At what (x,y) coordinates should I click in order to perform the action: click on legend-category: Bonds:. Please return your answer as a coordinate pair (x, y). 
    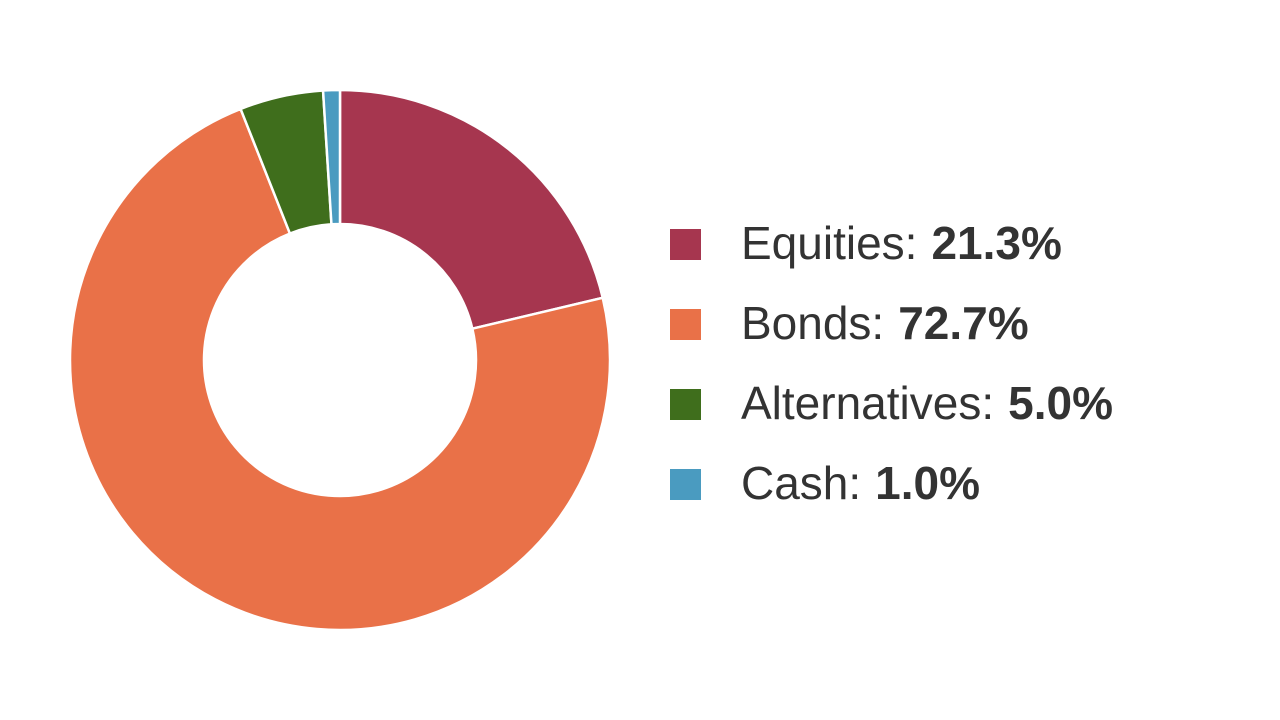
    Looking at the image, I should click on (812, 323).